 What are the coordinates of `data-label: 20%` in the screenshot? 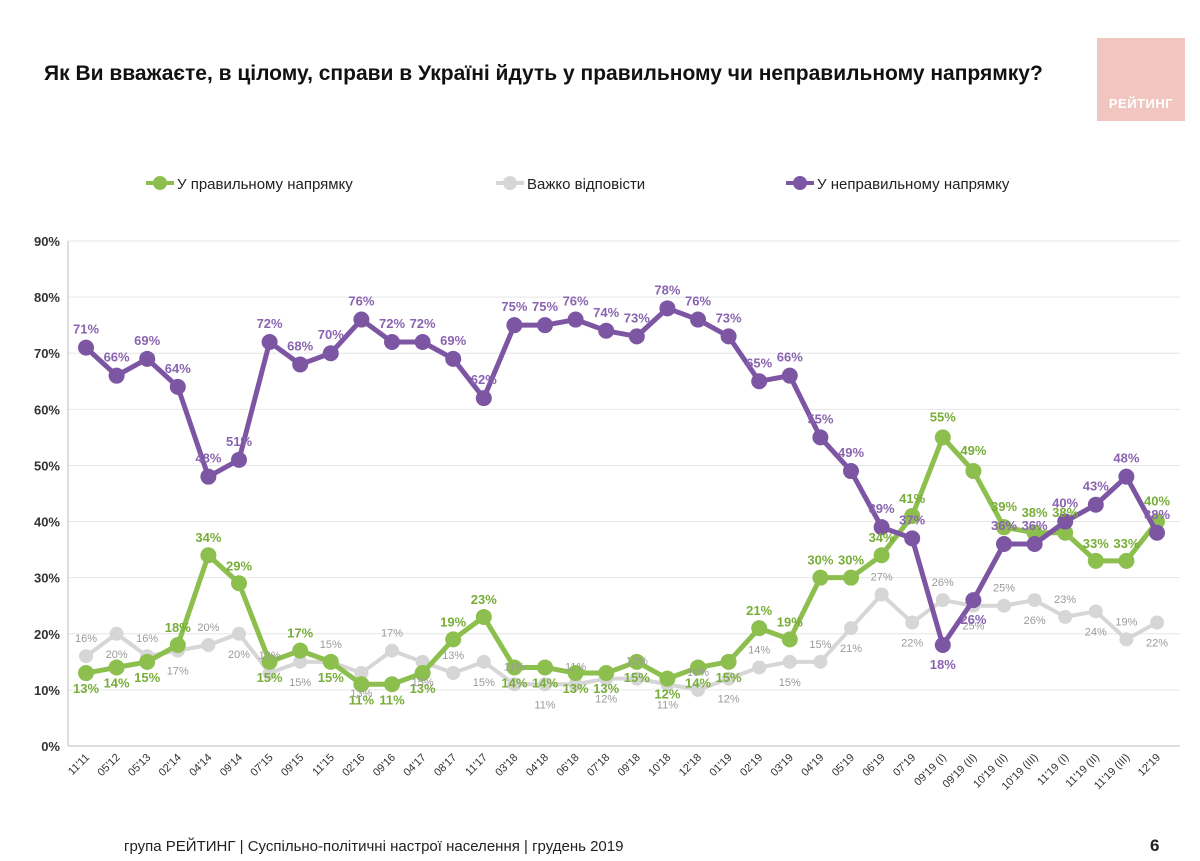 It's located at (208, 628).